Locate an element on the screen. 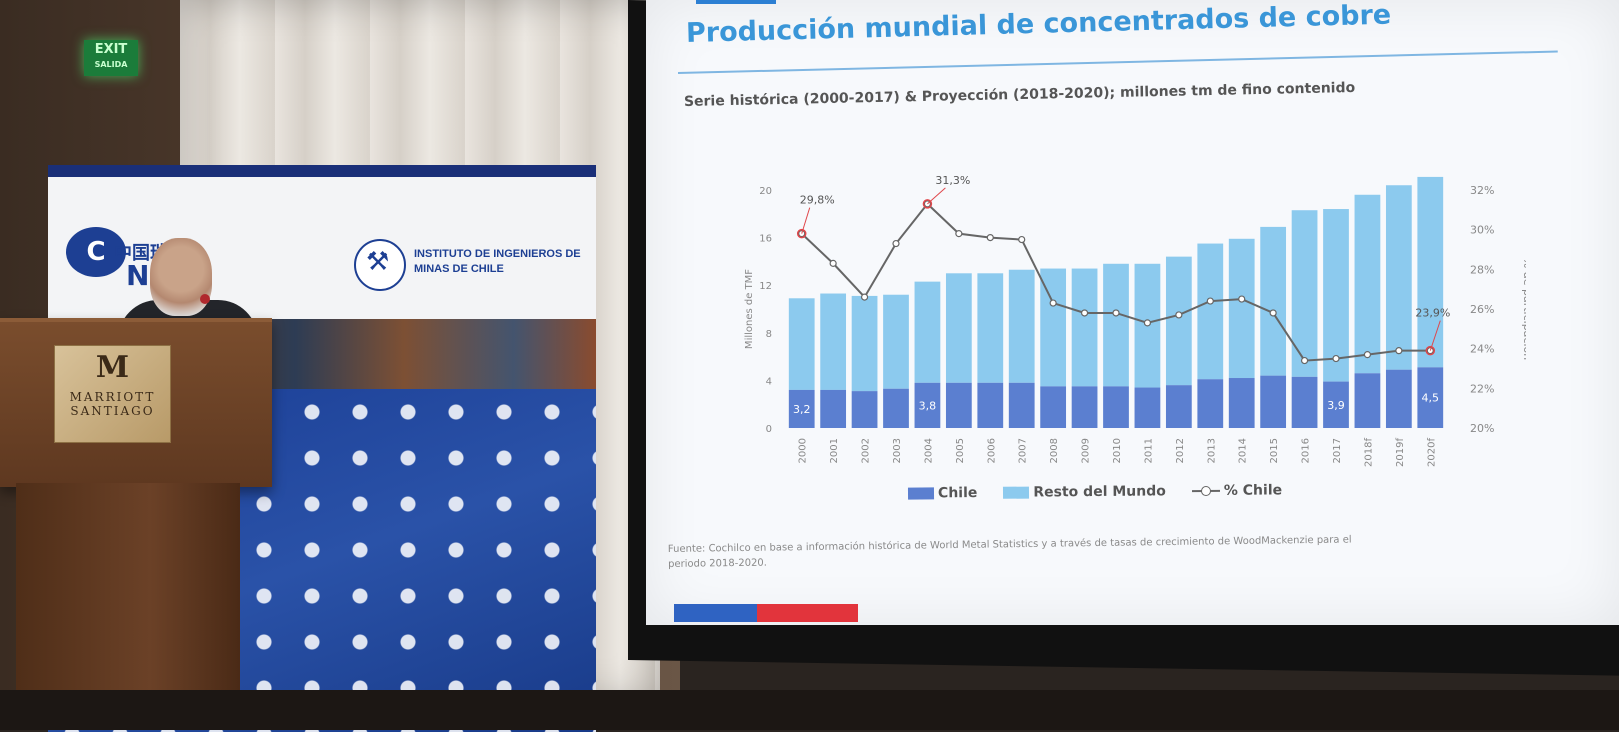 The image size is (1619, 732). y-axis-tick-label: 0 is located at coordinates (769, 429).